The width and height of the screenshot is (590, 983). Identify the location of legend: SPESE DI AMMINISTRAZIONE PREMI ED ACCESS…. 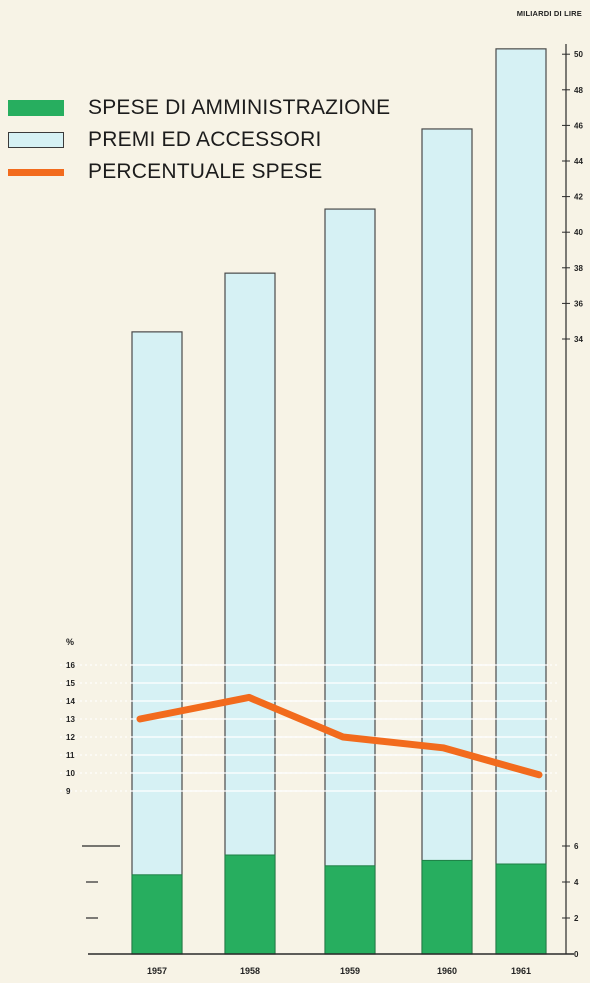
(199, 140).